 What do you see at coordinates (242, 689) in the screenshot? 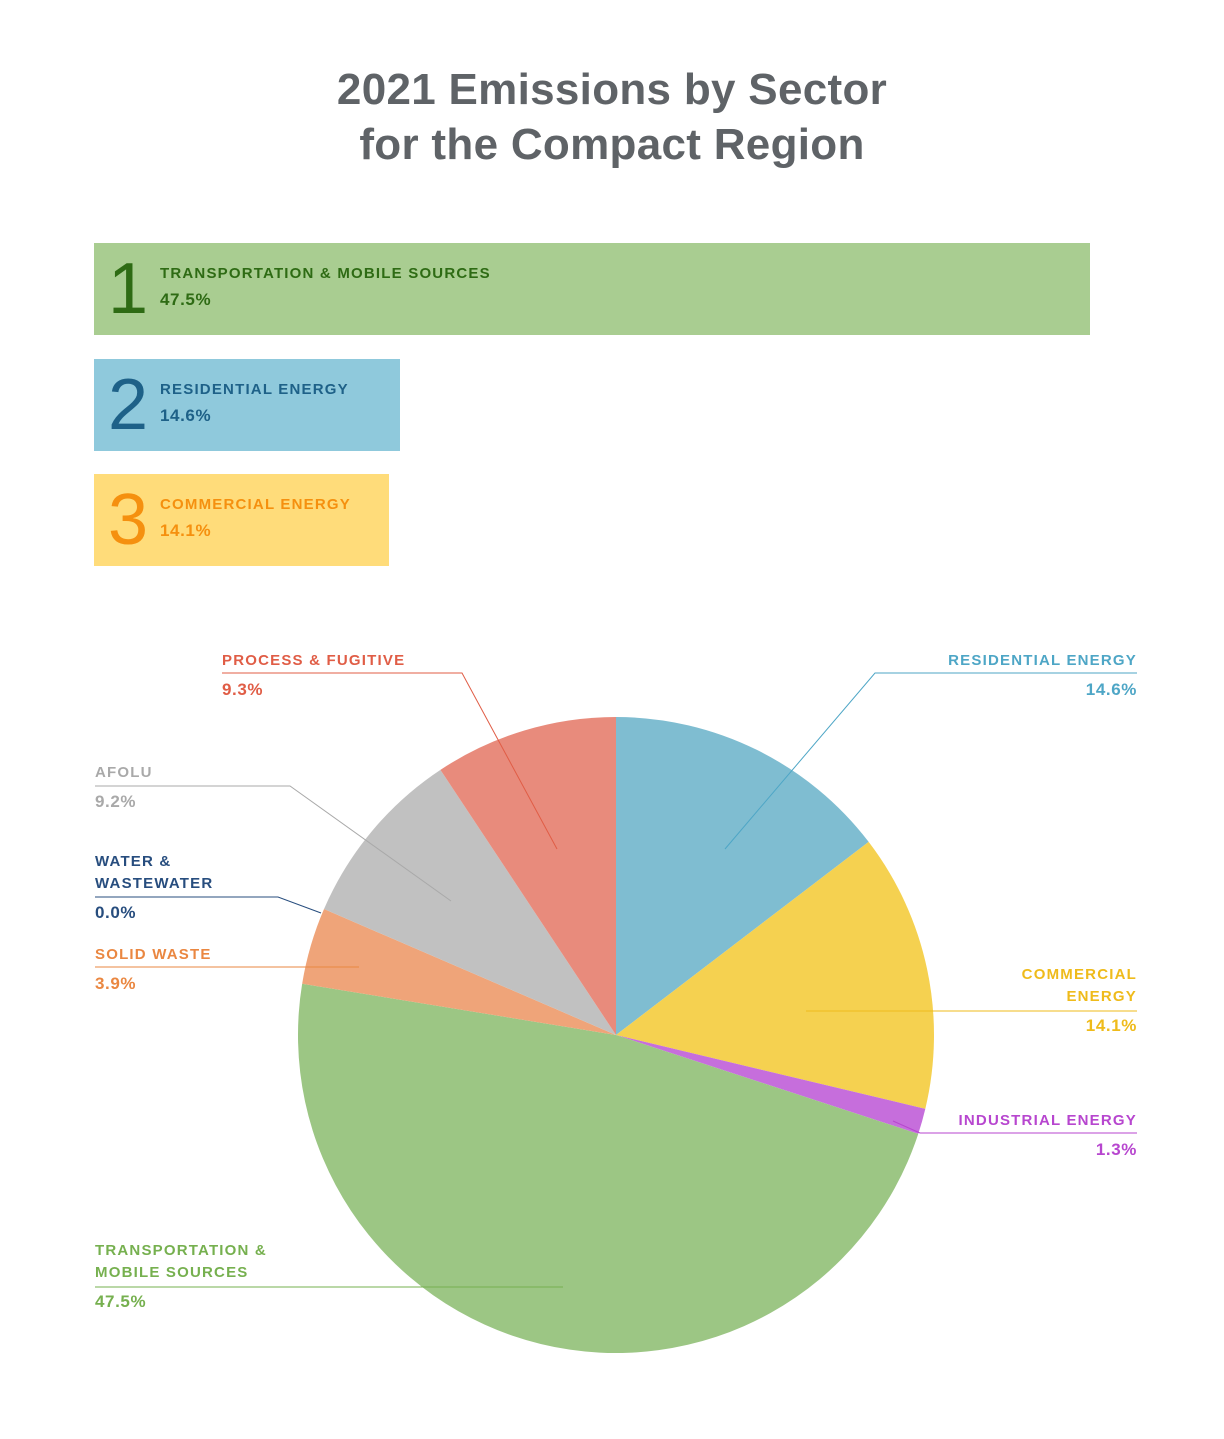
I see `slice-value-process-and-fugitive: 9.3%` at bounding box center [242, 689].